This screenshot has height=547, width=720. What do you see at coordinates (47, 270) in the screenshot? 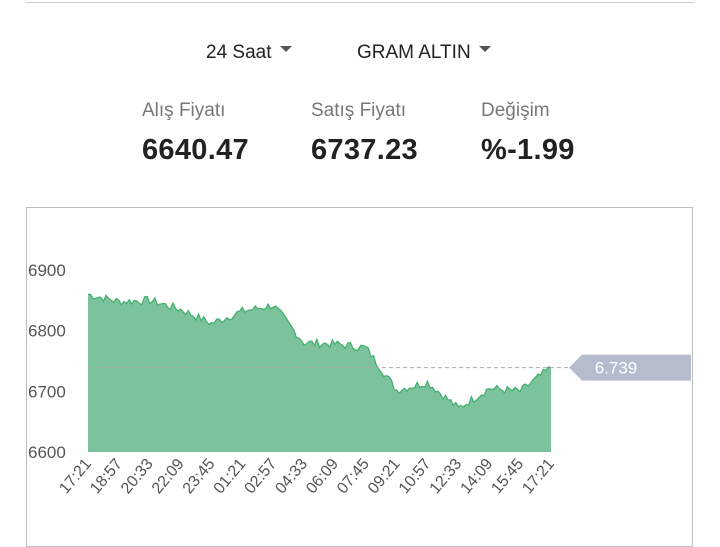
I see `y-tick-label: 6900` at bounding box center [47, 270].